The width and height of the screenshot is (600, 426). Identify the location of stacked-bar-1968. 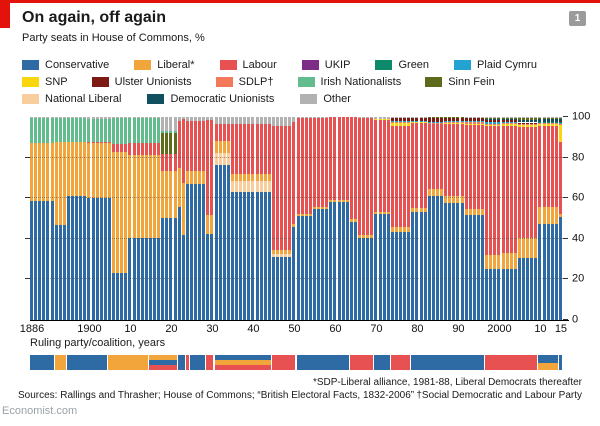
(368, 218).